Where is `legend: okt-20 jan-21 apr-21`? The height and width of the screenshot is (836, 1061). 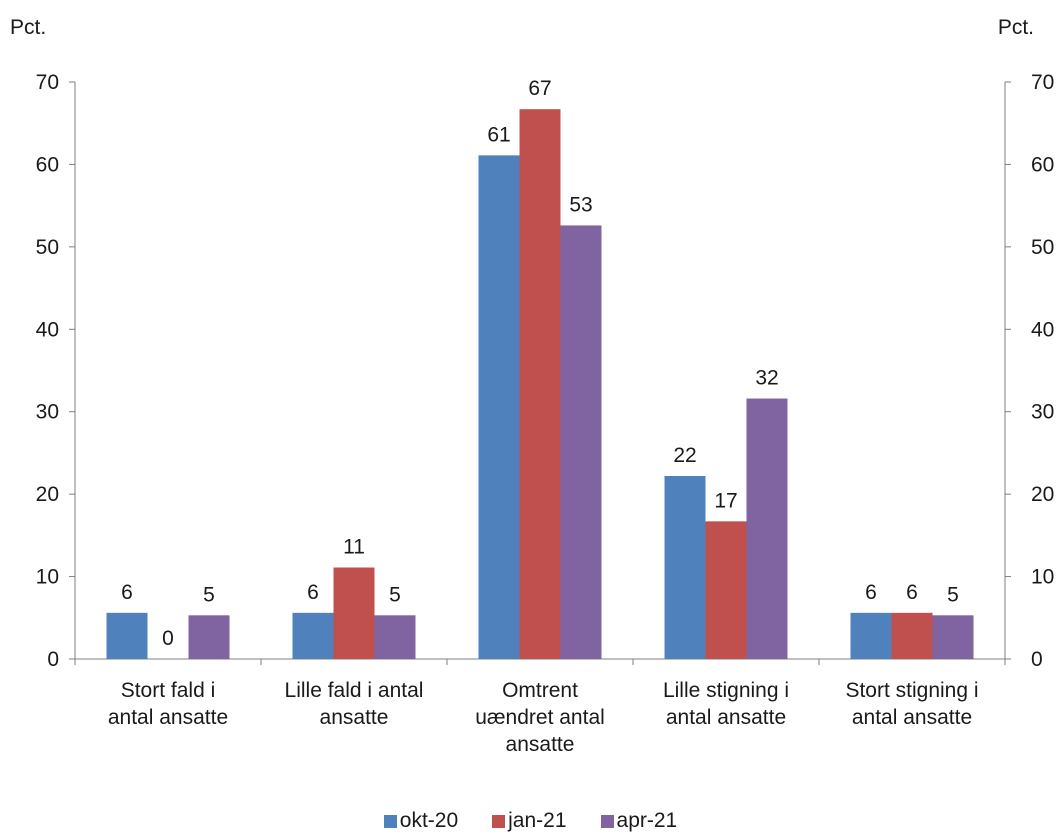
legend: okt-20 jan-21 apr-21 is located at coordinates (530, 821).